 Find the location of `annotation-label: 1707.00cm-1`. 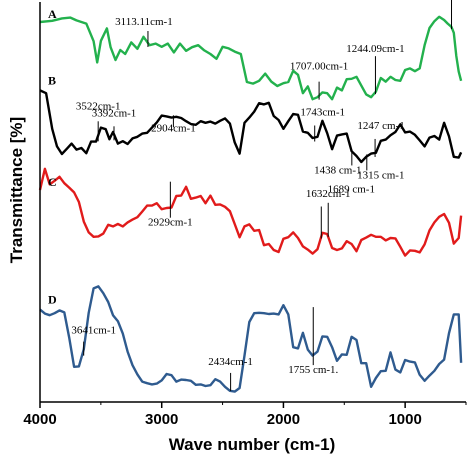

annotation-label: 1707.00cm-1 is located at coordinates (319, 67).